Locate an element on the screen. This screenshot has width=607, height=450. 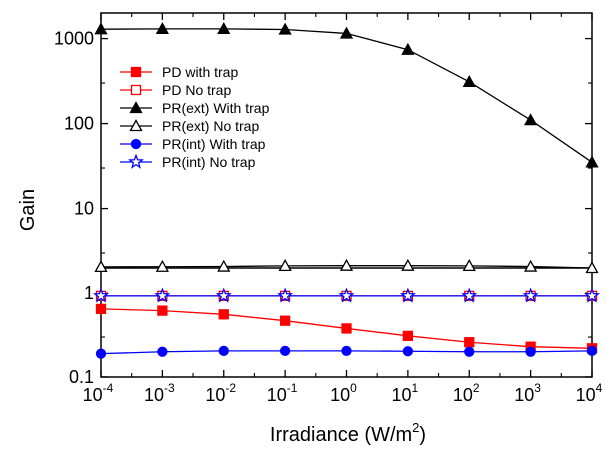
y-tick-label: 1000 is located at coordinates (74, 39).